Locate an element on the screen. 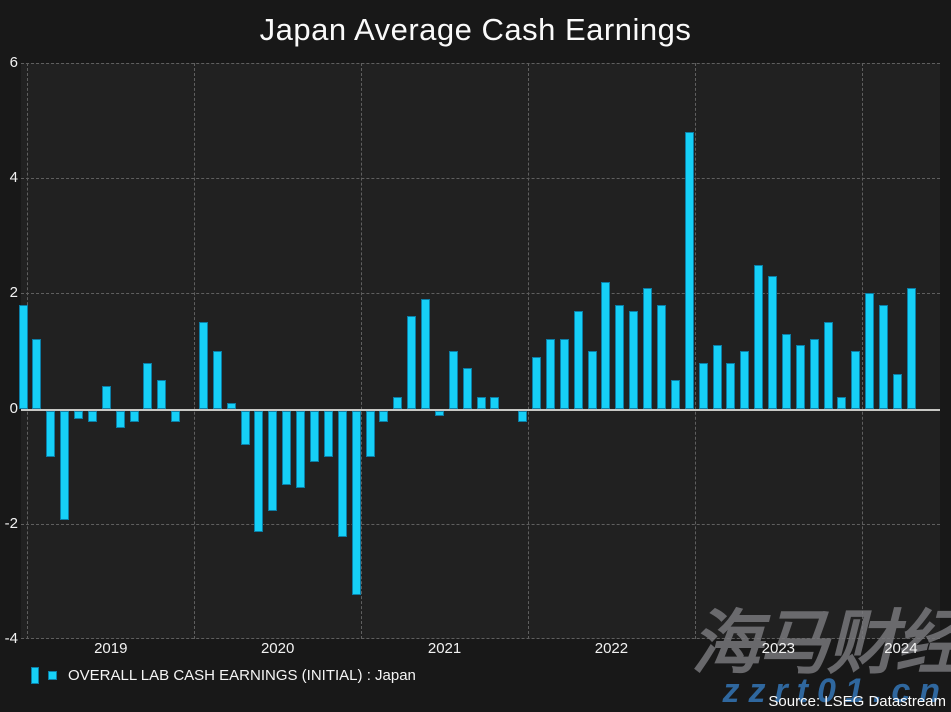  y-tick-label--2: -2 is located at coordinates (11, 523).